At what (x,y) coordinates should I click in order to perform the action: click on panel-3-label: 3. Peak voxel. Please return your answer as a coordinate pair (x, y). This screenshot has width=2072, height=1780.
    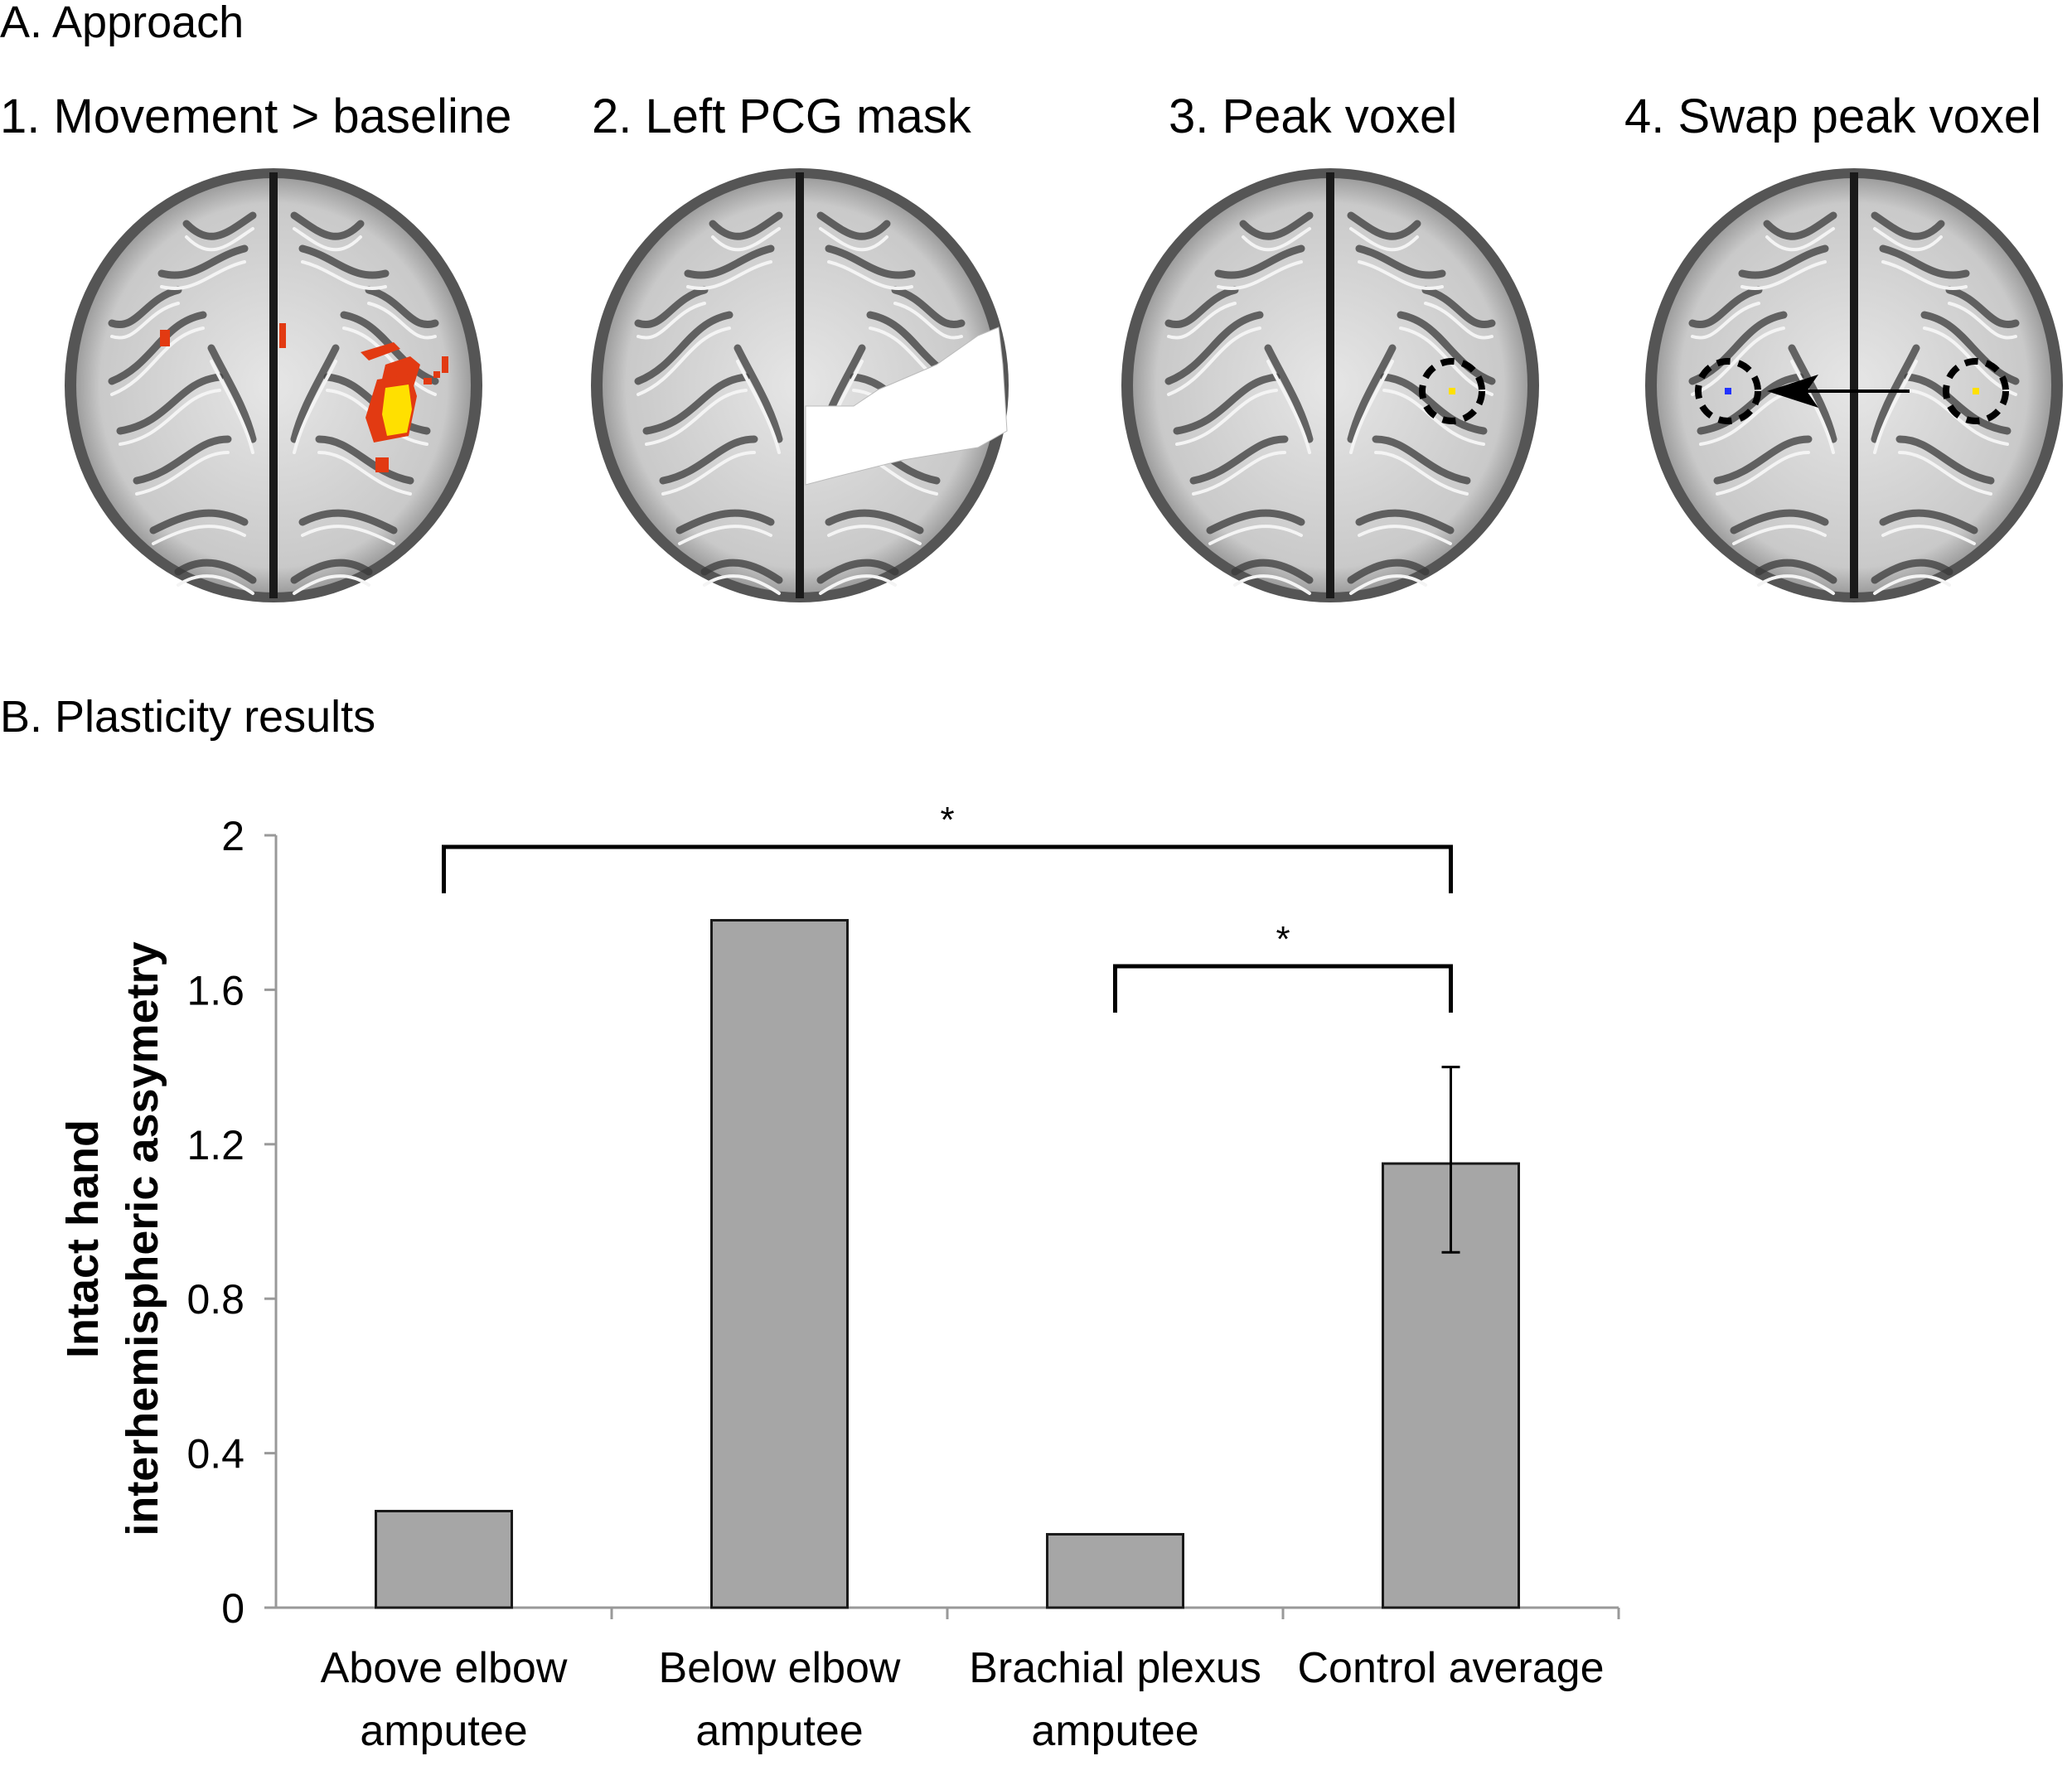
    Looking at the image, I should click on (1313, 116).